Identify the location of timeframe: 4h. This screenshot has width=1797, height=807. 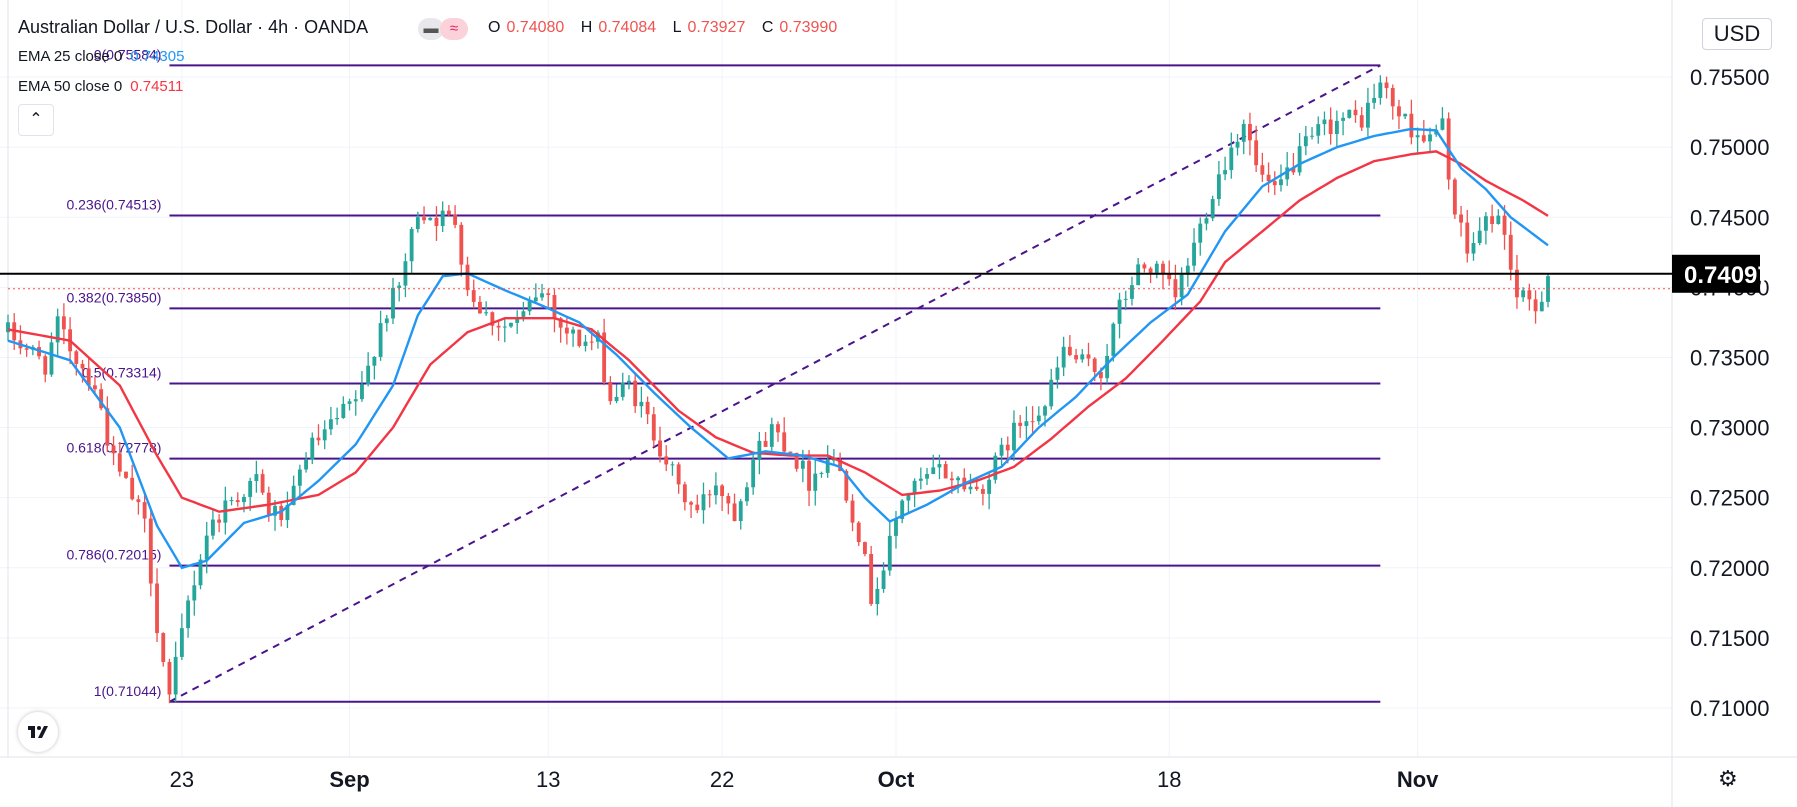
(278, 27).